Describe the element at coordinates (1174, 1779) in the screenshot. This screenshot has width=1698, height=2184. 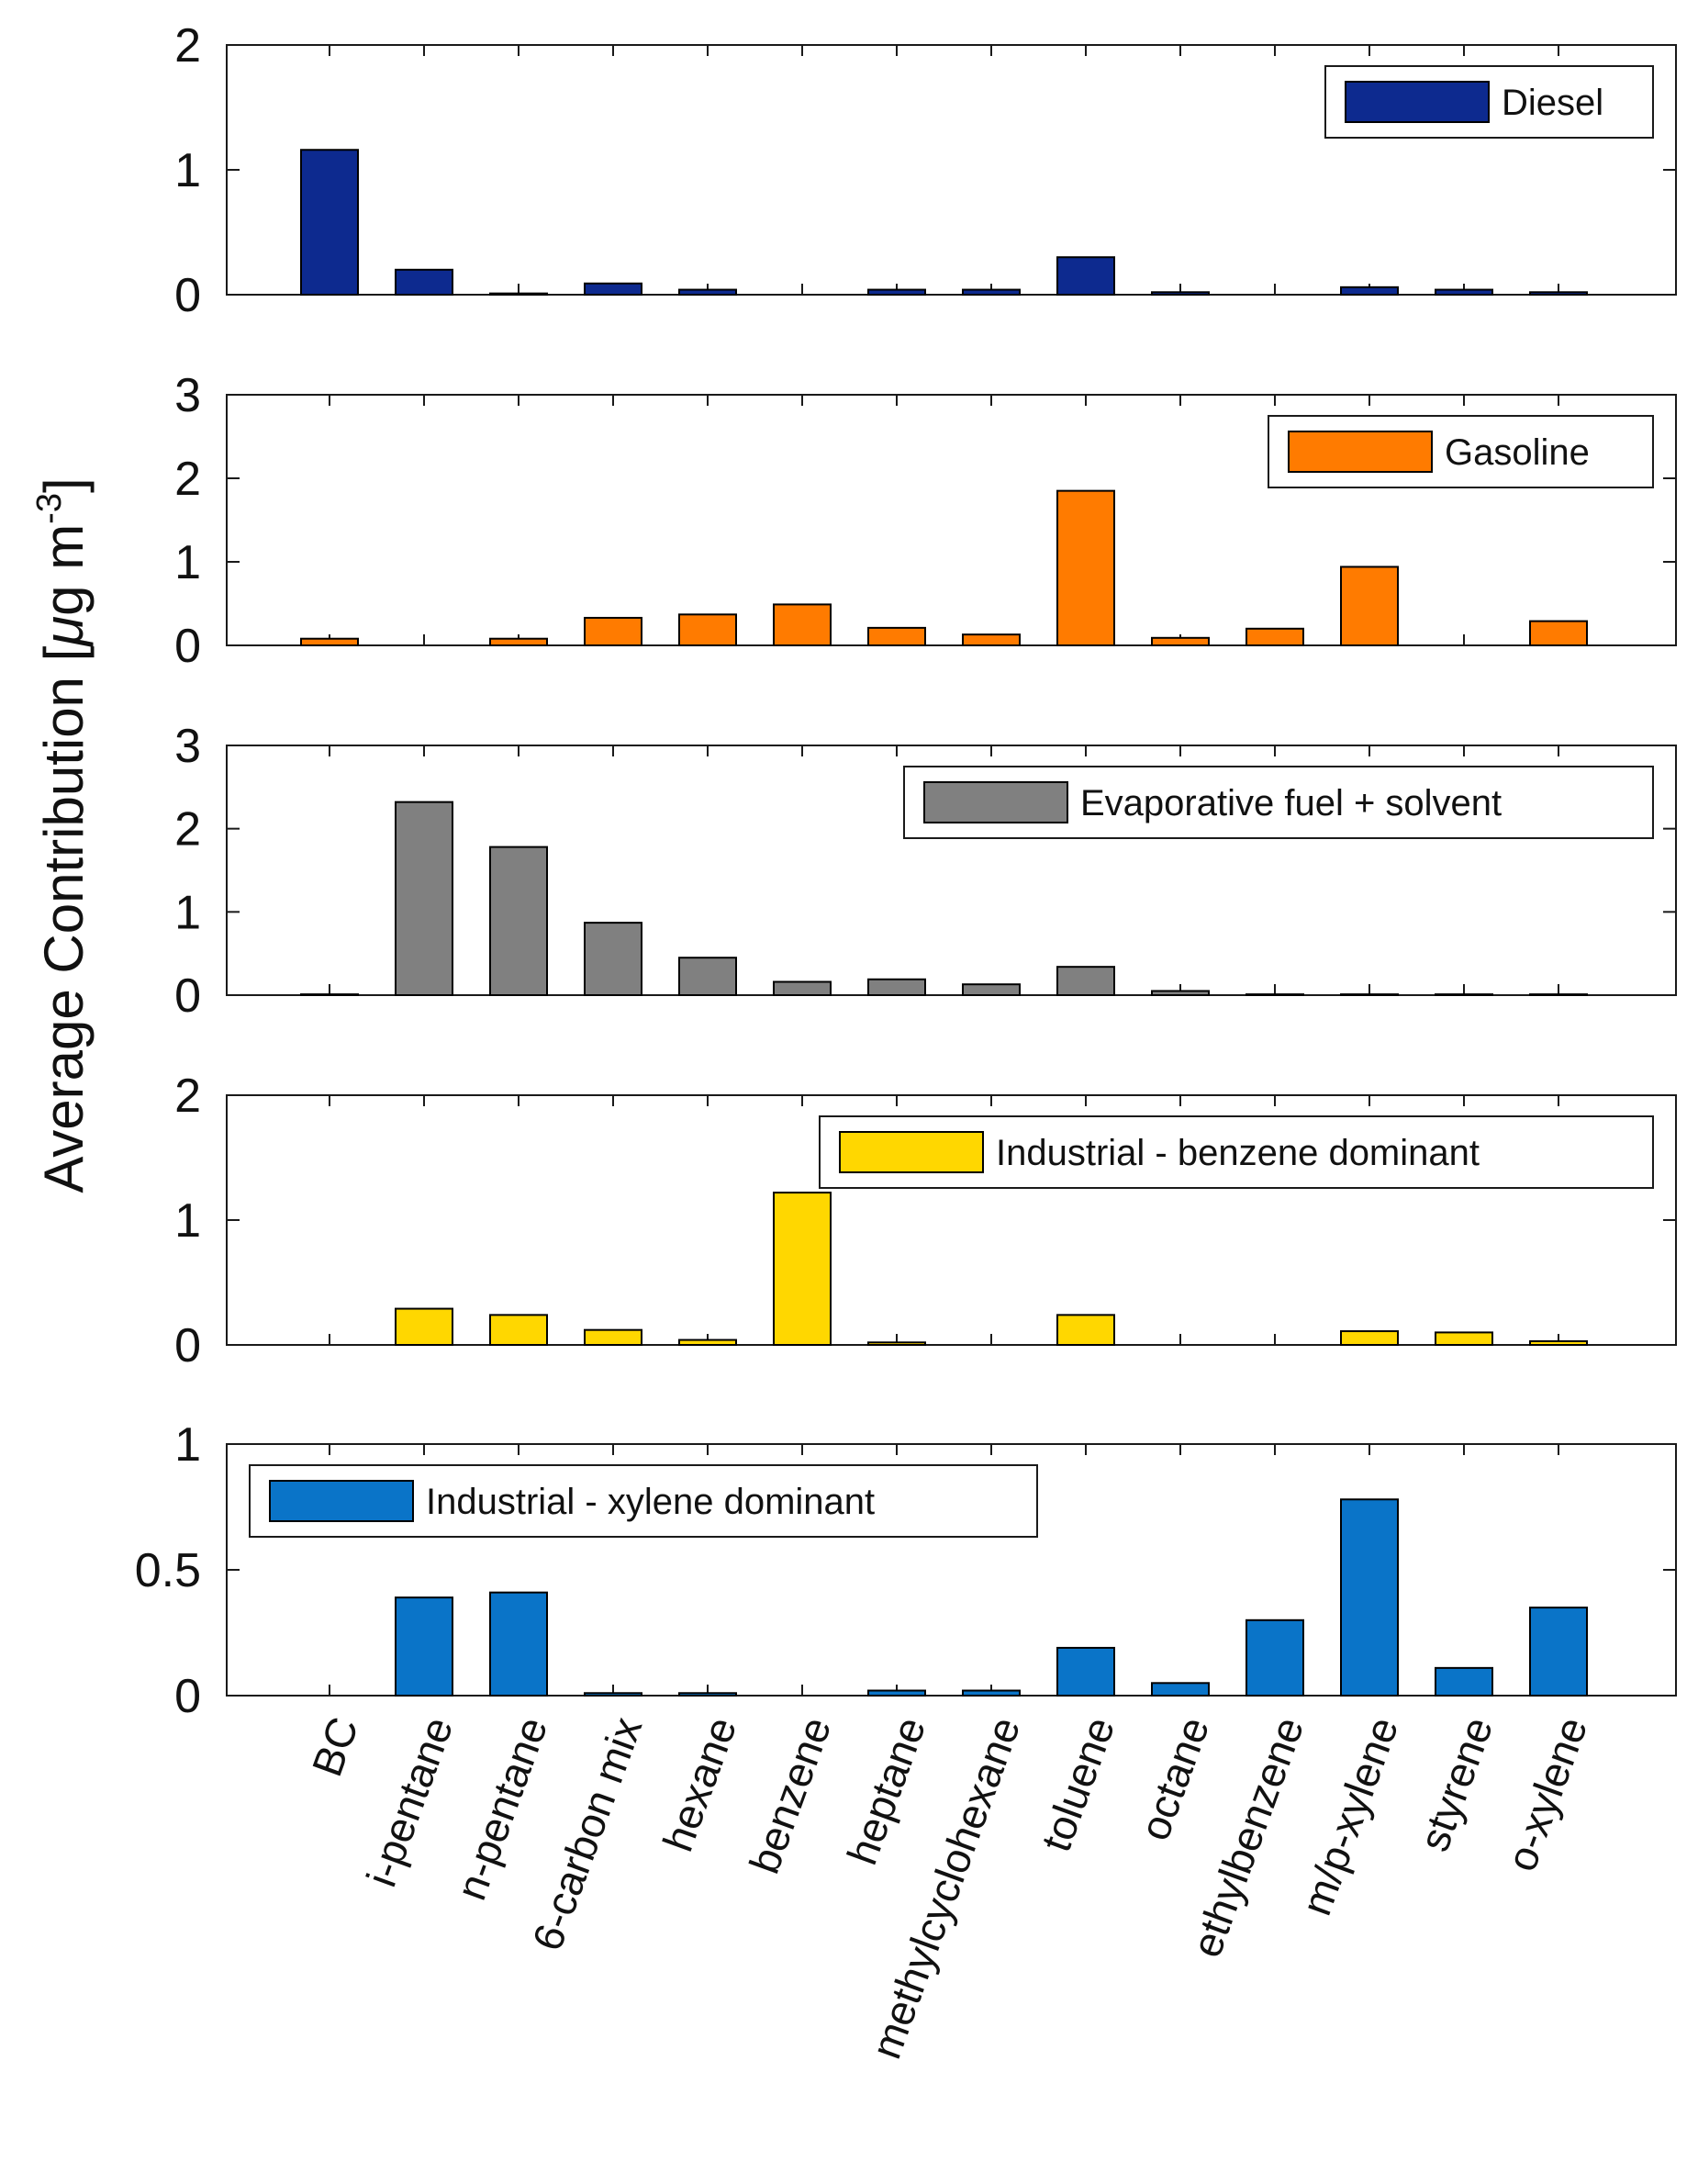
I see `x-tick-label: octane` at that location.